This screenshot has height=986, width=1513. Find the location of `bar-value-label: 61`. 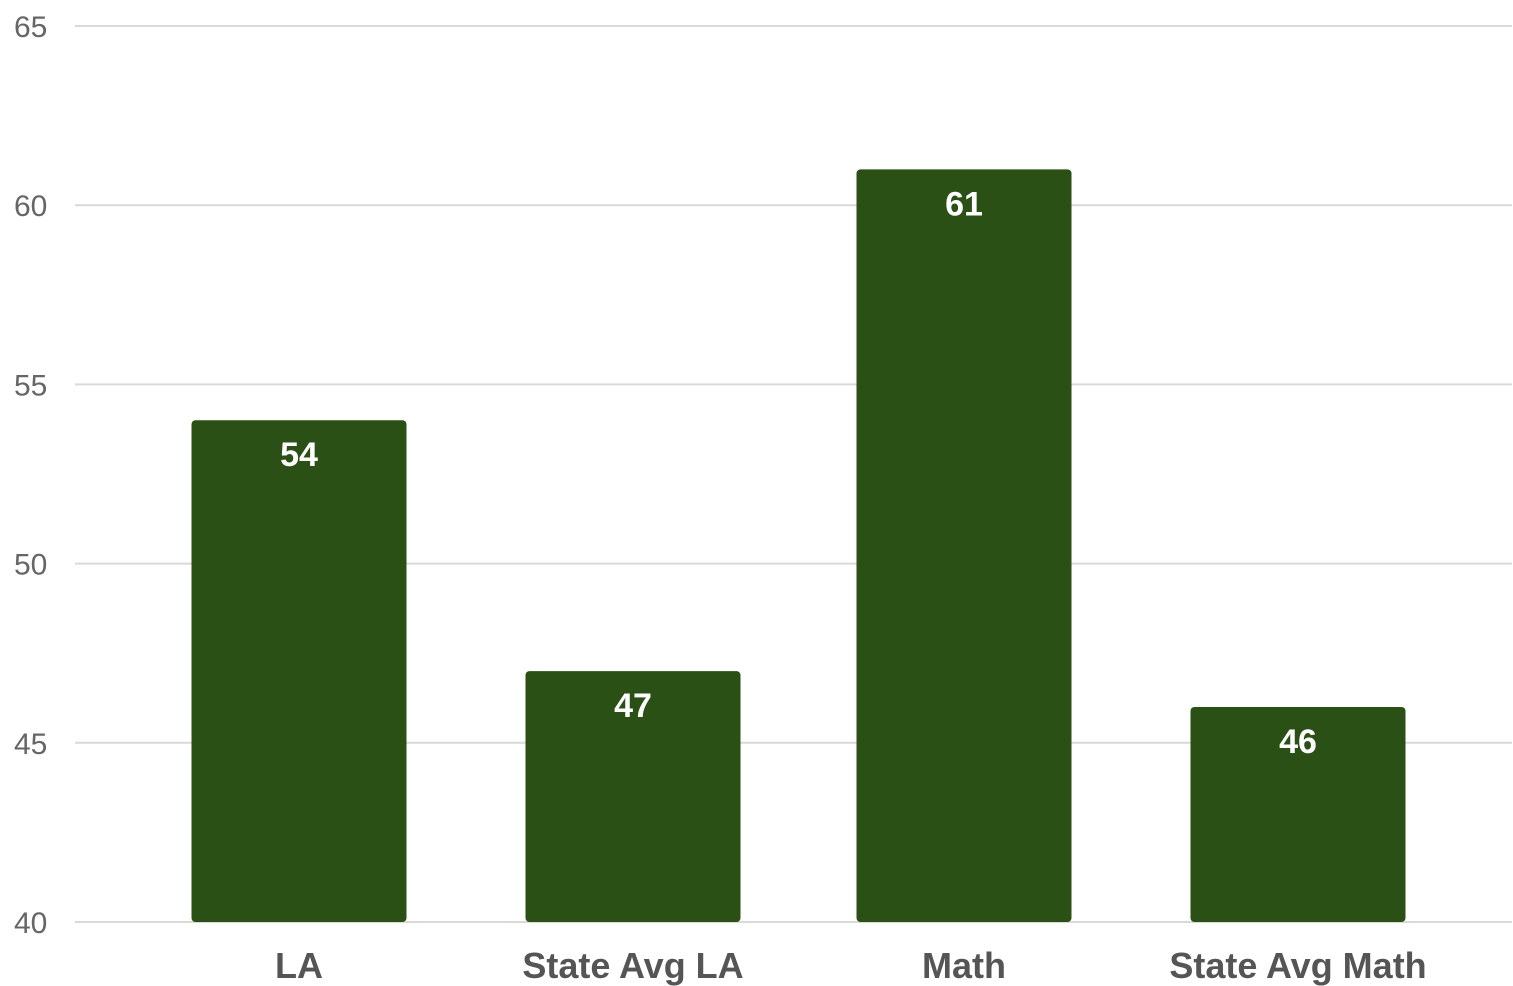

bar-value-label: 61 is located at coordinates (964, 204).